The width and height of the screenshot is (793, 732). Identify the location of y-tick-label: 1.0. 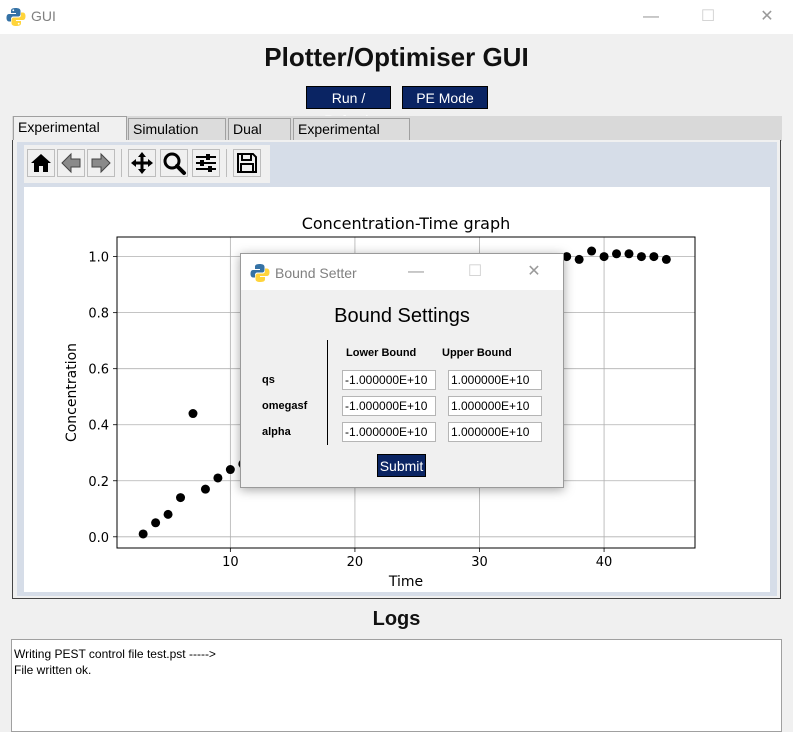
(98, 258).